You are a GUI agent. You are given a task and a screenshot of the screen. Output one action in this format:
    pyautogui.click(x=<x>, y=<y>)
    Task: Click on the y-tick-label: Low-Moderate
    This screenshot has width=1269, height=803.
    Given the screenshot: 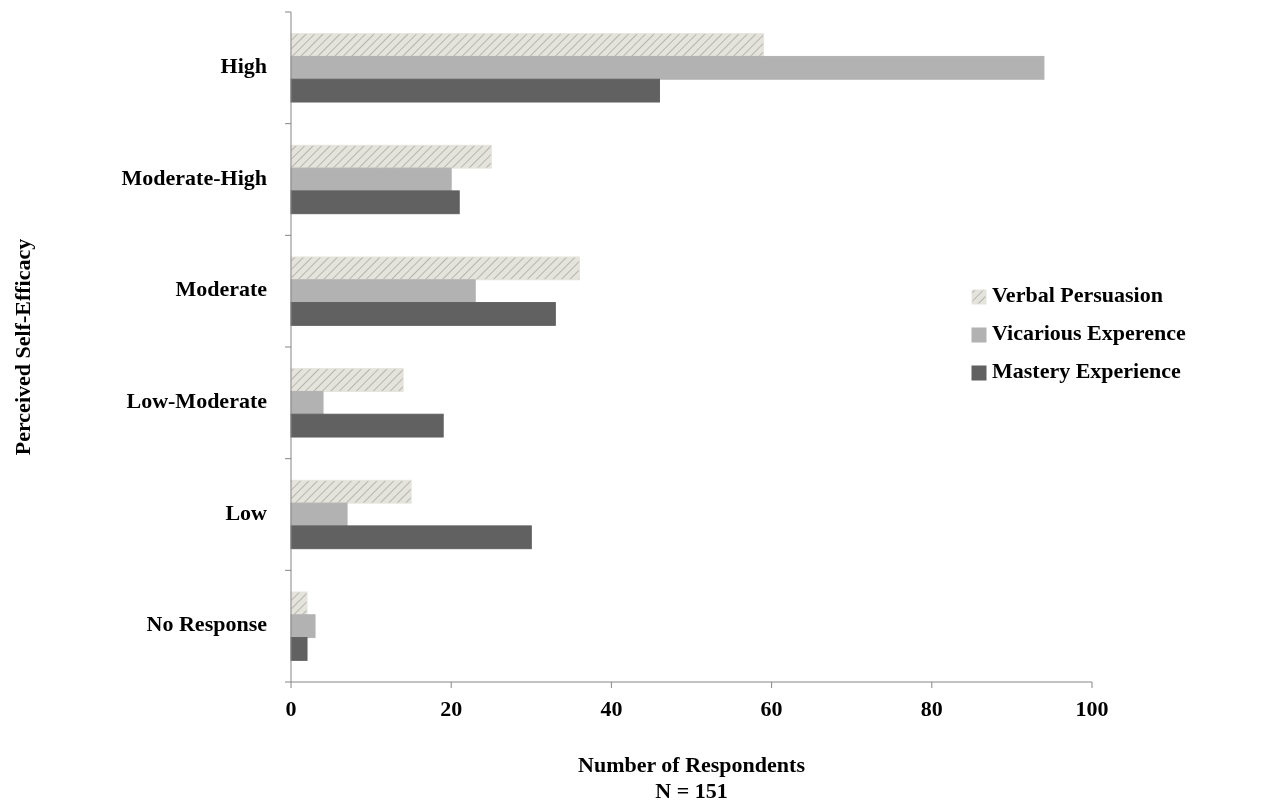 What is the action you would take?
    pyautogui.click(x=197, y=400)
    